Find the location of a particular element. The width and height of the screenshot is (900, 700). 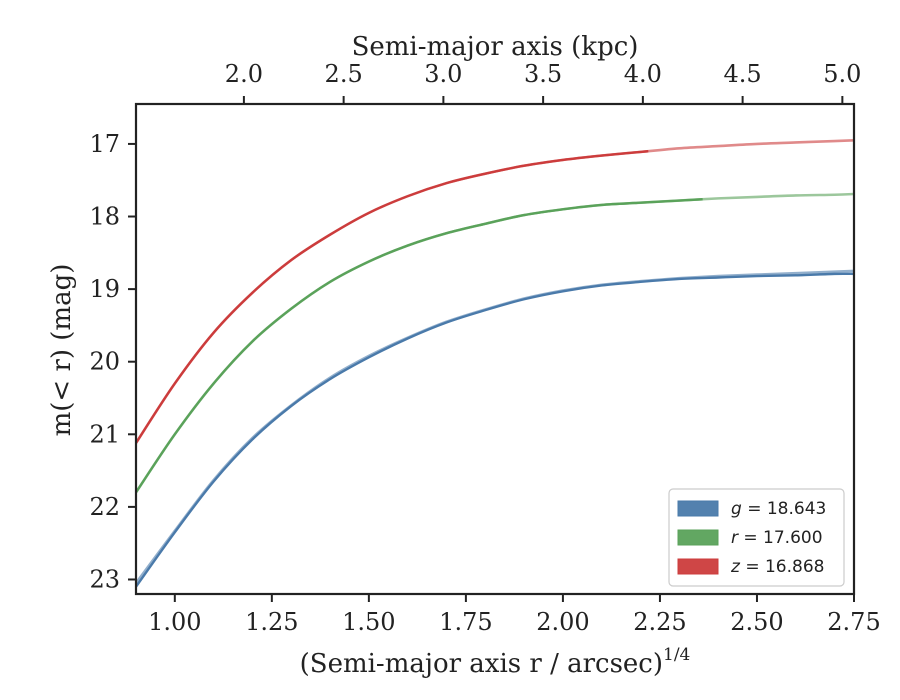

x-tick-label: 1.50 is located at coordinates (368, 622).